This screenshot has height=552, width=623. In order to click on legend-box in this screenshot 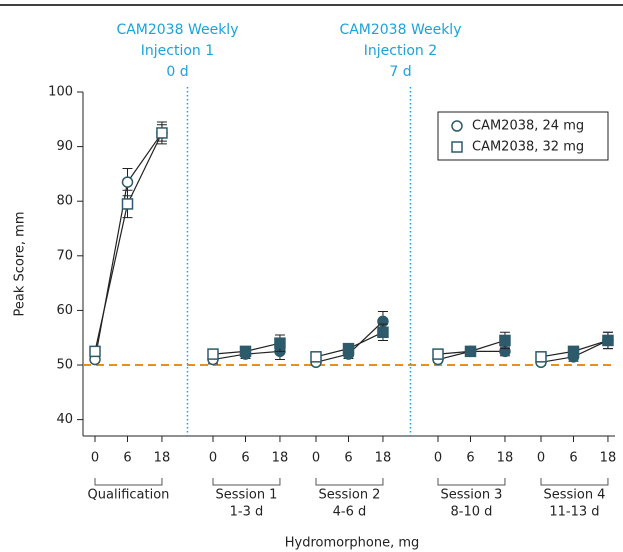, I will do `click(523, 136)`.